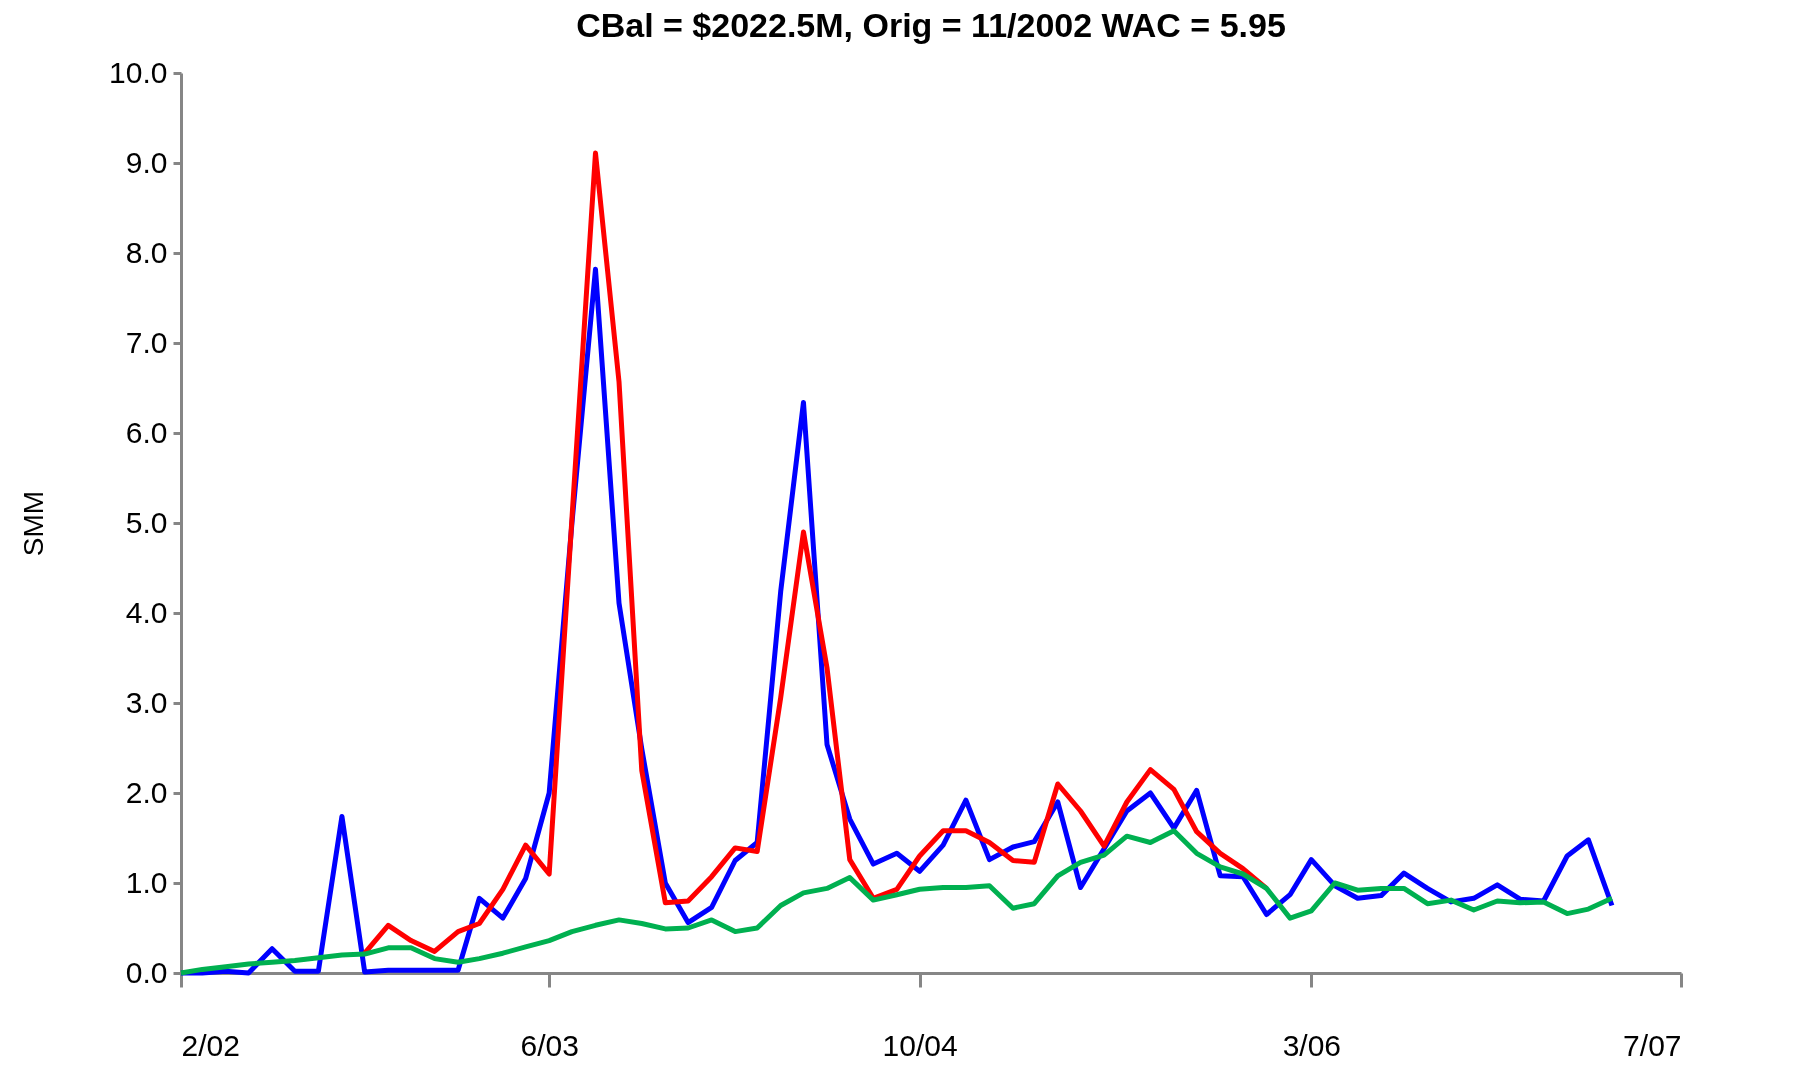  What do you see at coordinates (146, 432) in the screenshot?
I see `y-tick-label: 6.0` at bounding box center [146, 432].